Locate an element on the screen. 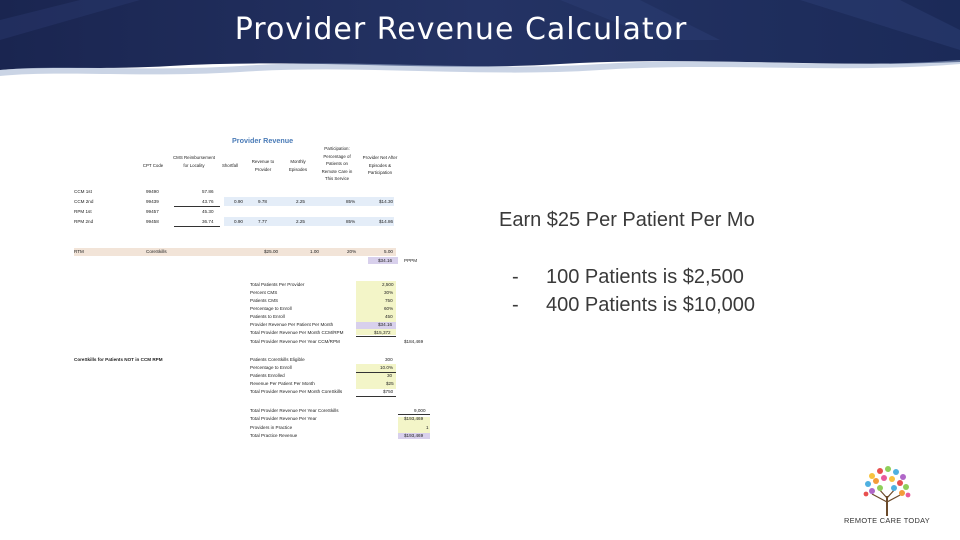 Image resolution: width=960 pixels, height=540 pixels. coreskills-highlight is located at coordinates (376, 376).